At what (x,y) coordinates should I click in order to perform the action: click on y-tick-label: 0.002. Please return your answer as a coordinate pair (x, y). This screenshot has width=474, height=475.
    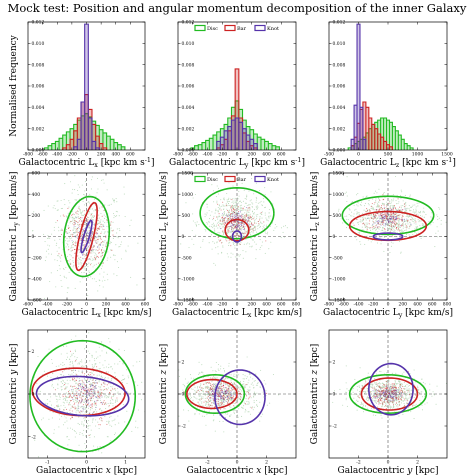
    Looking at the image, I should click on (38, 129).